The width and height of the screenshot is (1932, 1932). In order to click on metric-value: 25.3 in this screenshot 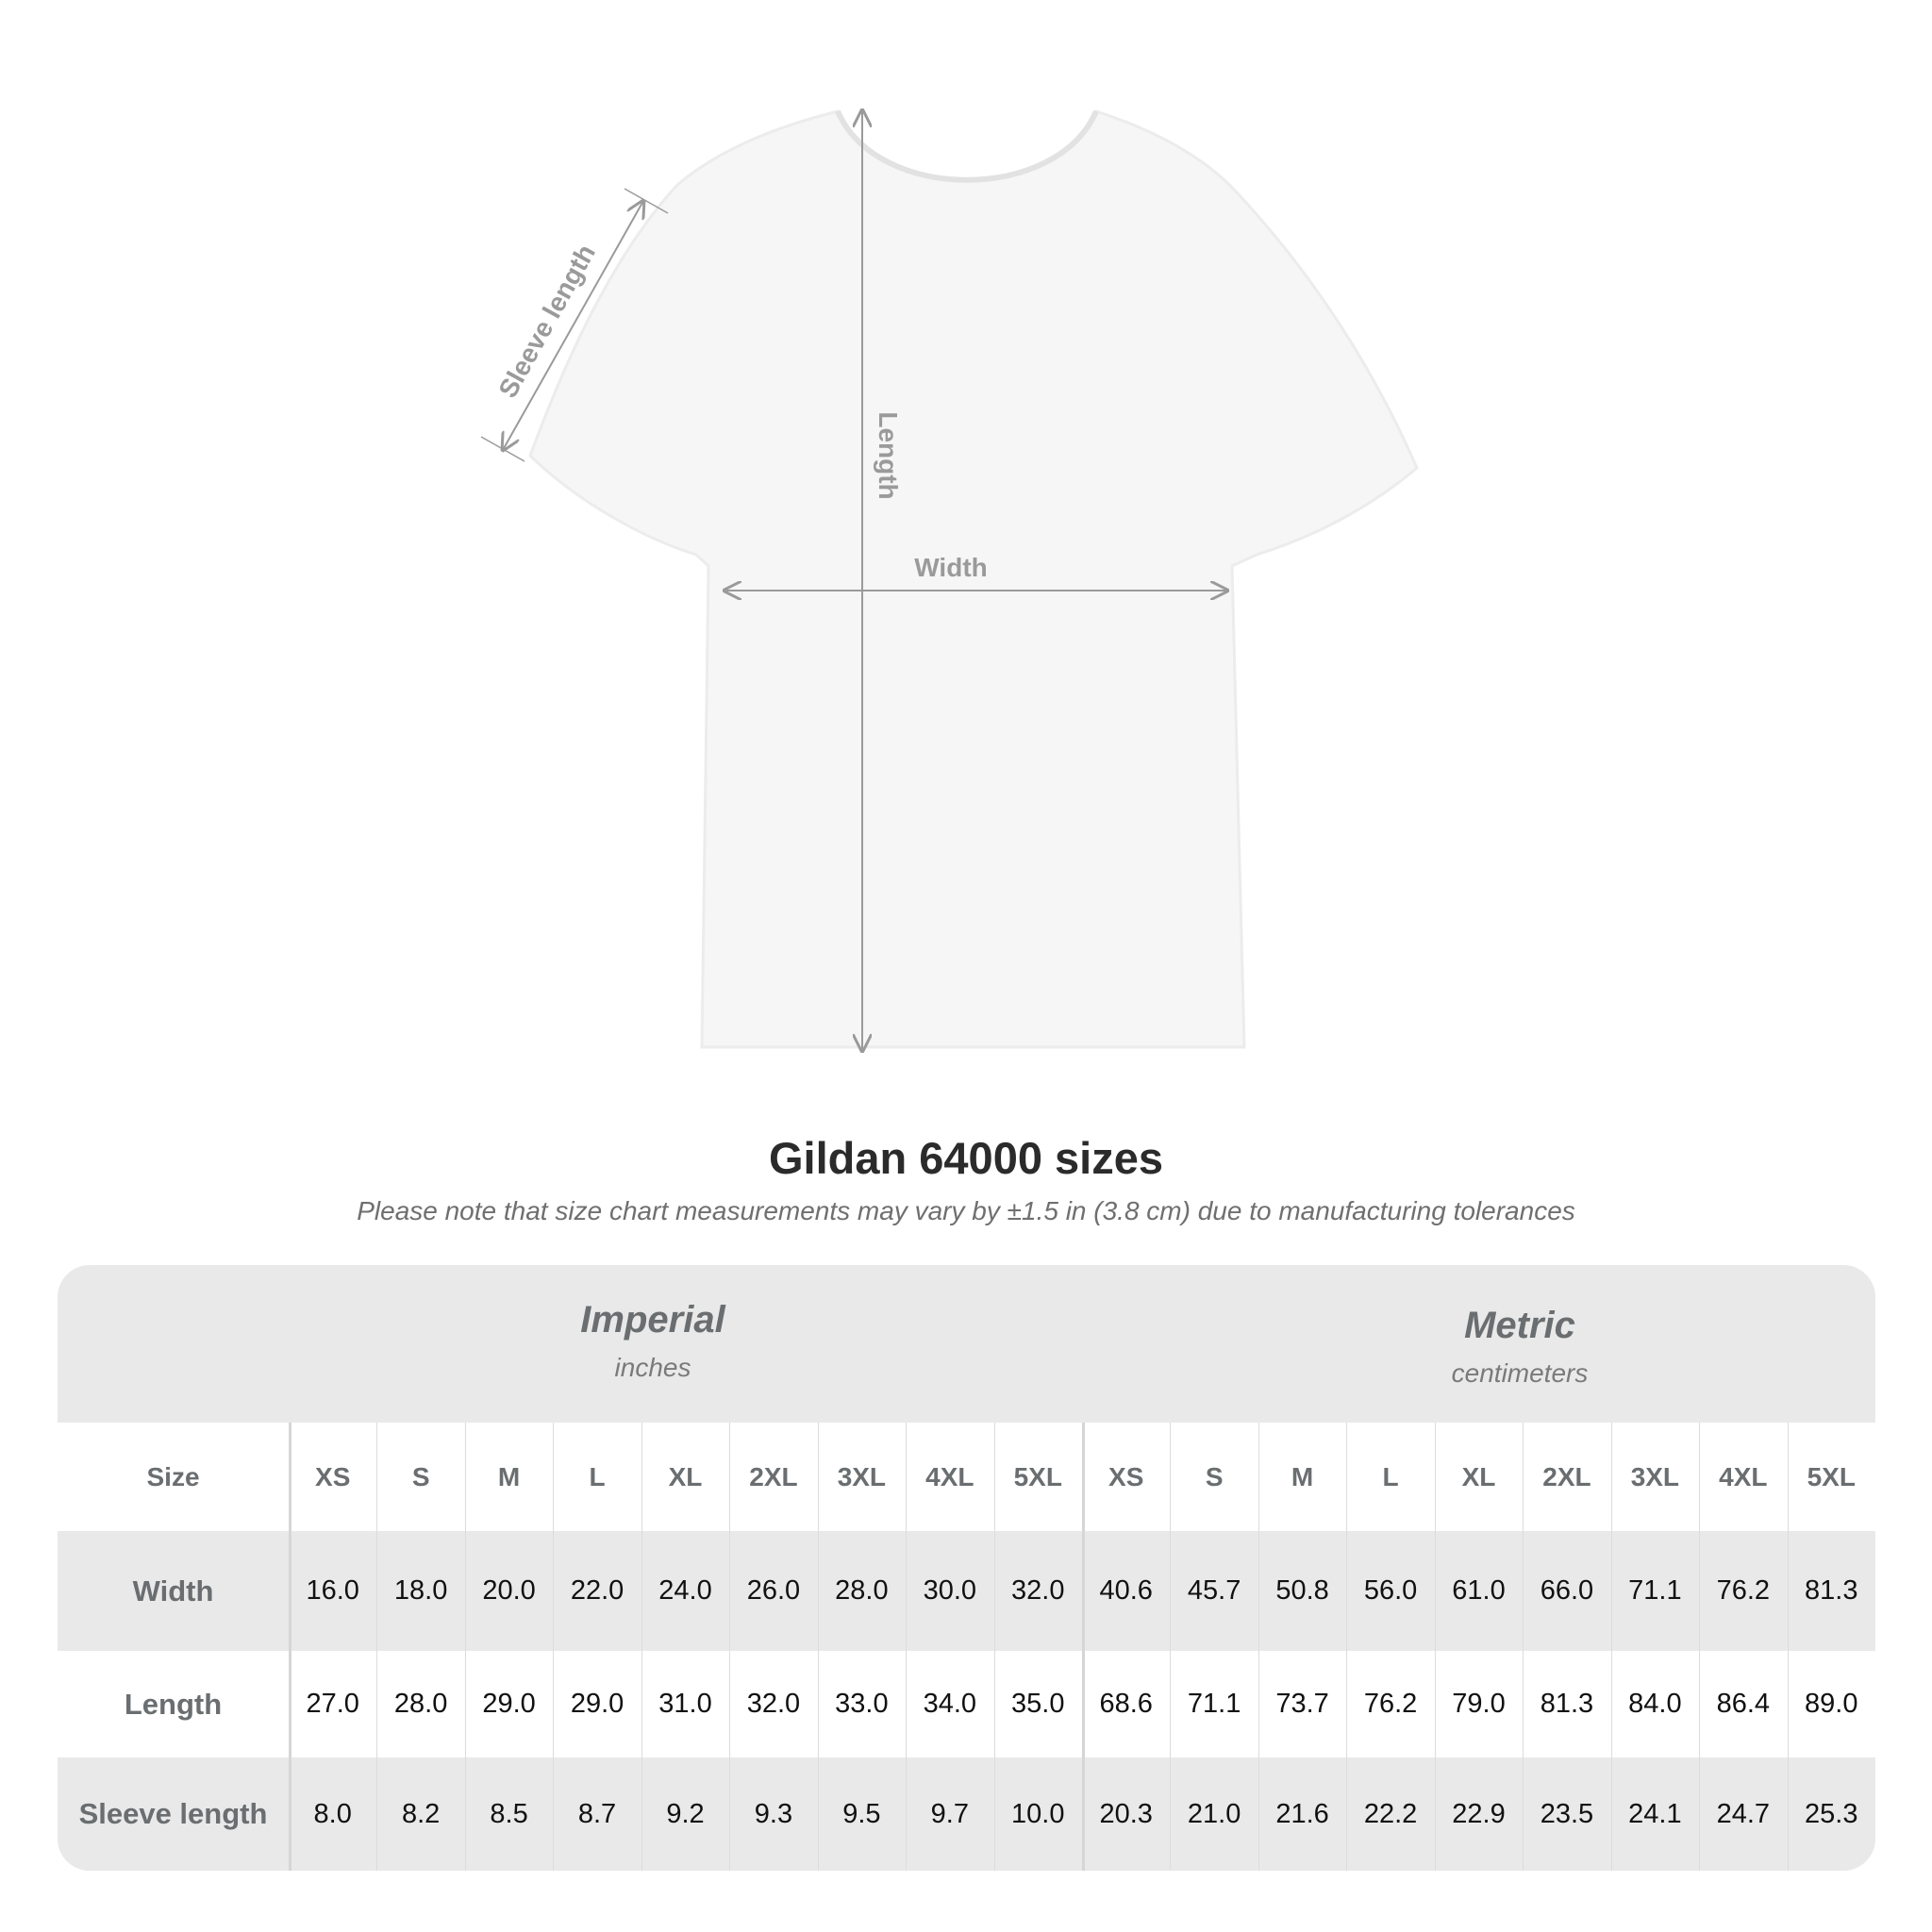, I will do `click(1831, 1814)`.